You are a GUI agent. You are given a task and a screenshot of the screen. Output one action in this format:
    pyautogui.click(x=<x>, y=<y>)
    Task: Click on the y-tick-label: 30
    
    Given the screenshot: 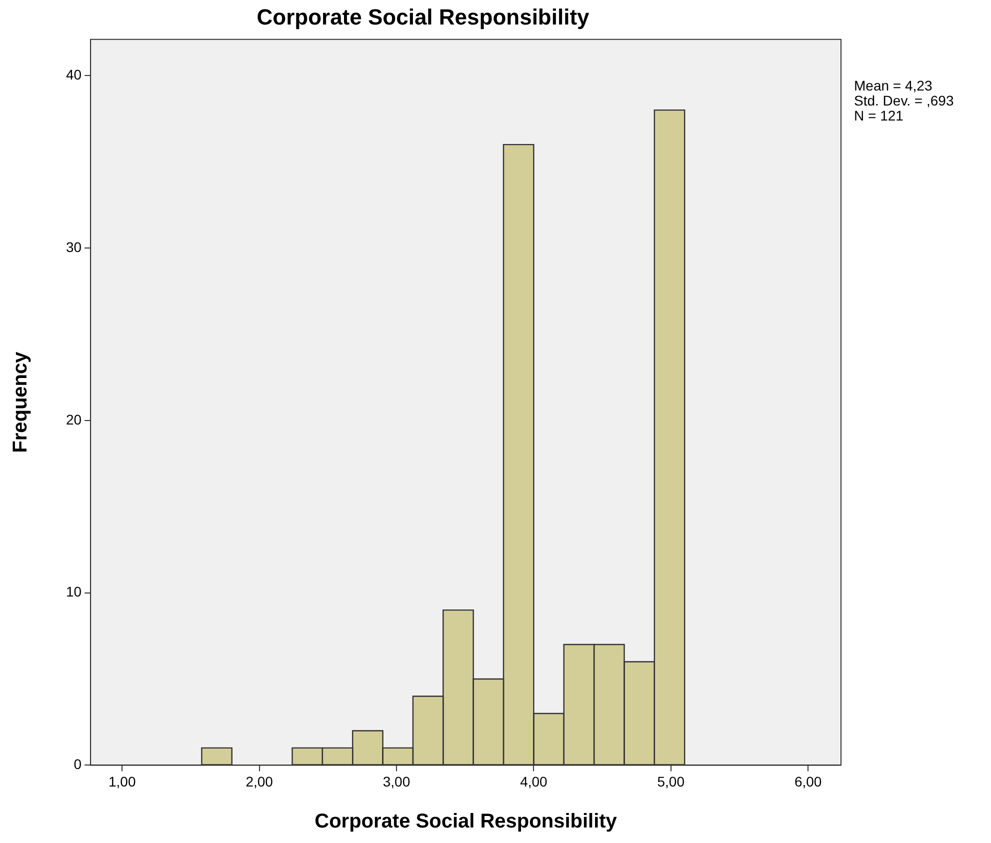 What is the action you would take?
    pyautogui.click(x=74, y=246)
    